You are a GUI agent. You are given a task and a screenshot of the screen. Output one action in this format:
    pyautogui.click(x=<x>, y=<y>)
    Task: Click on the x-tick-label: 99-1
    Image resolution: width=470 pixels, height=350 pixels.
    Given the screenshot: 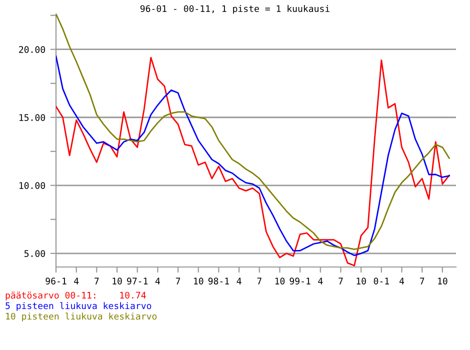 What is the action you would take?
    pyautogui.click(x=300, y=281)
    